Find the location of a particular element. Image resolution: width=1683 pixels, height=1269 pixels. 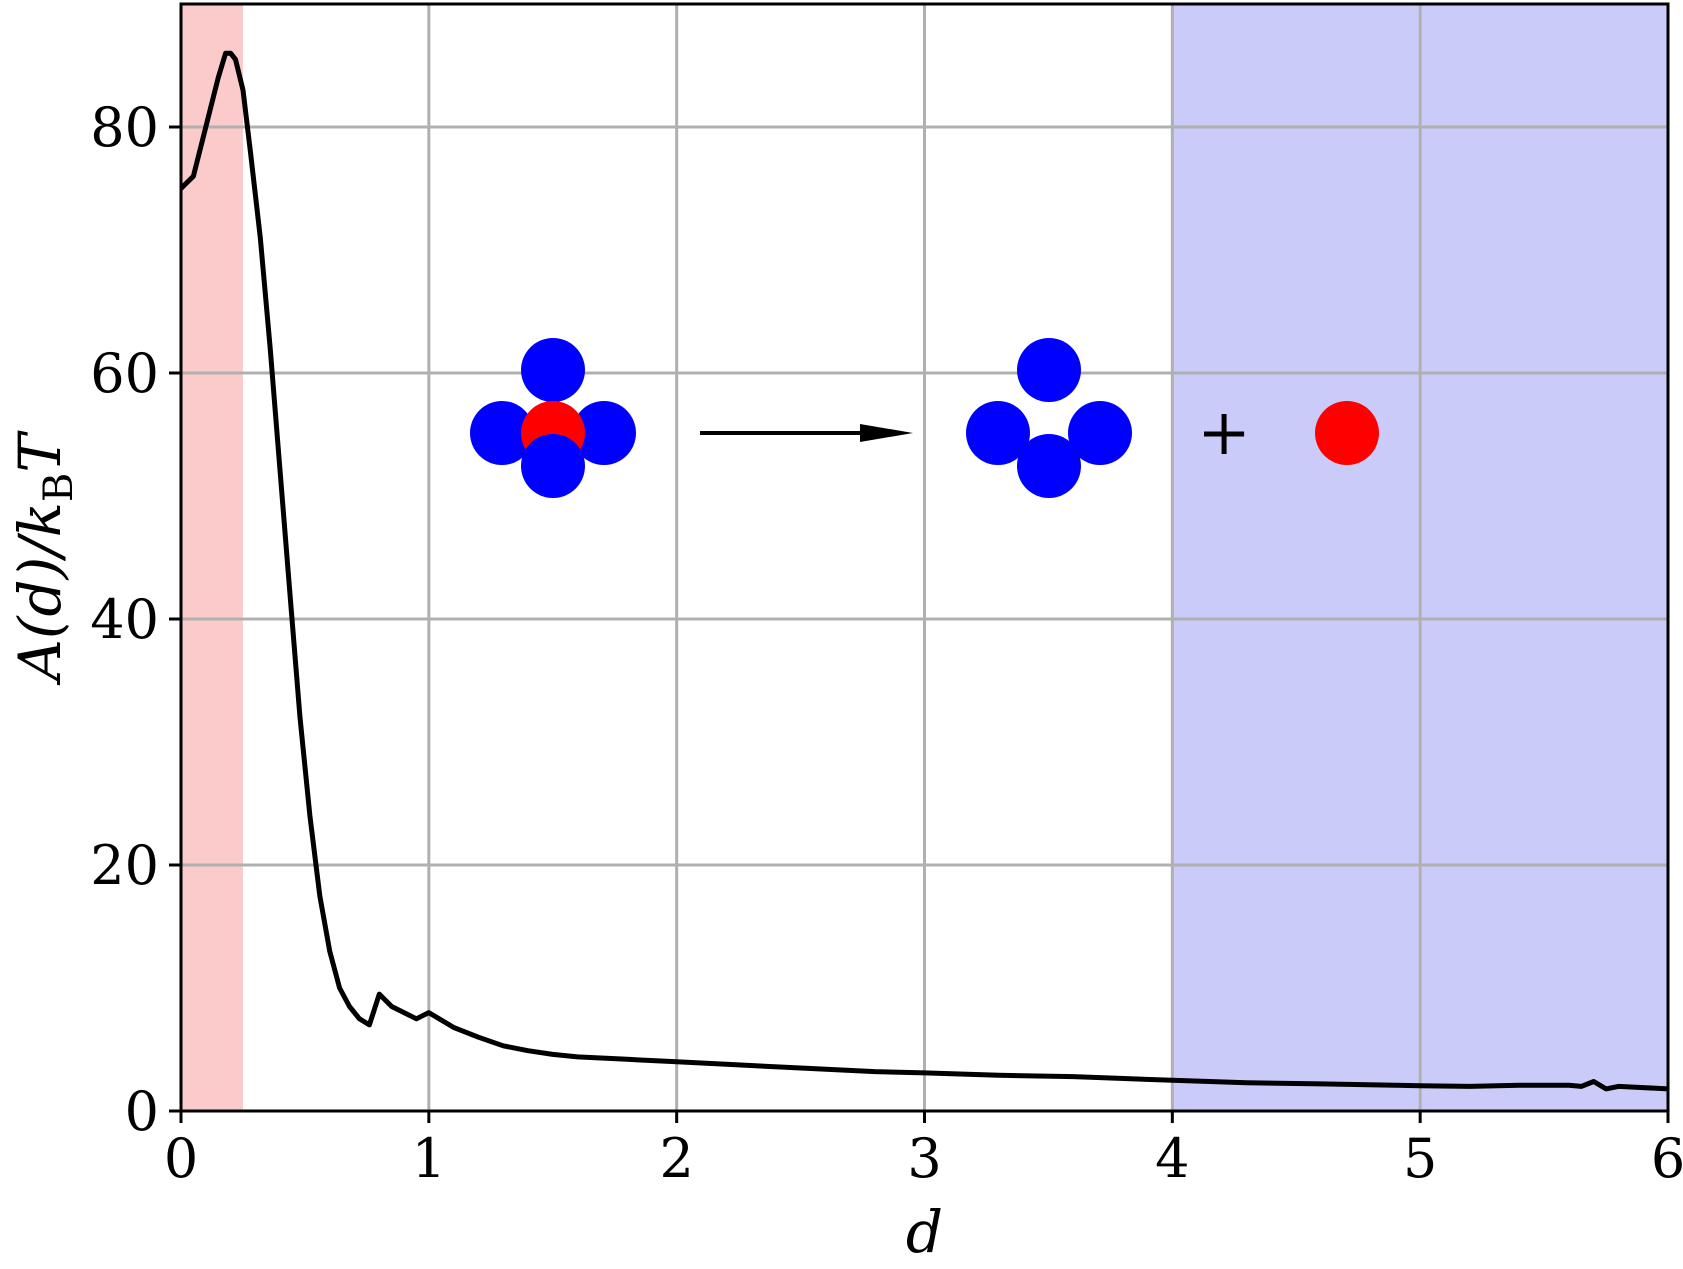

x-tick-label-0: 0 is located at coordinates (181, 1158).